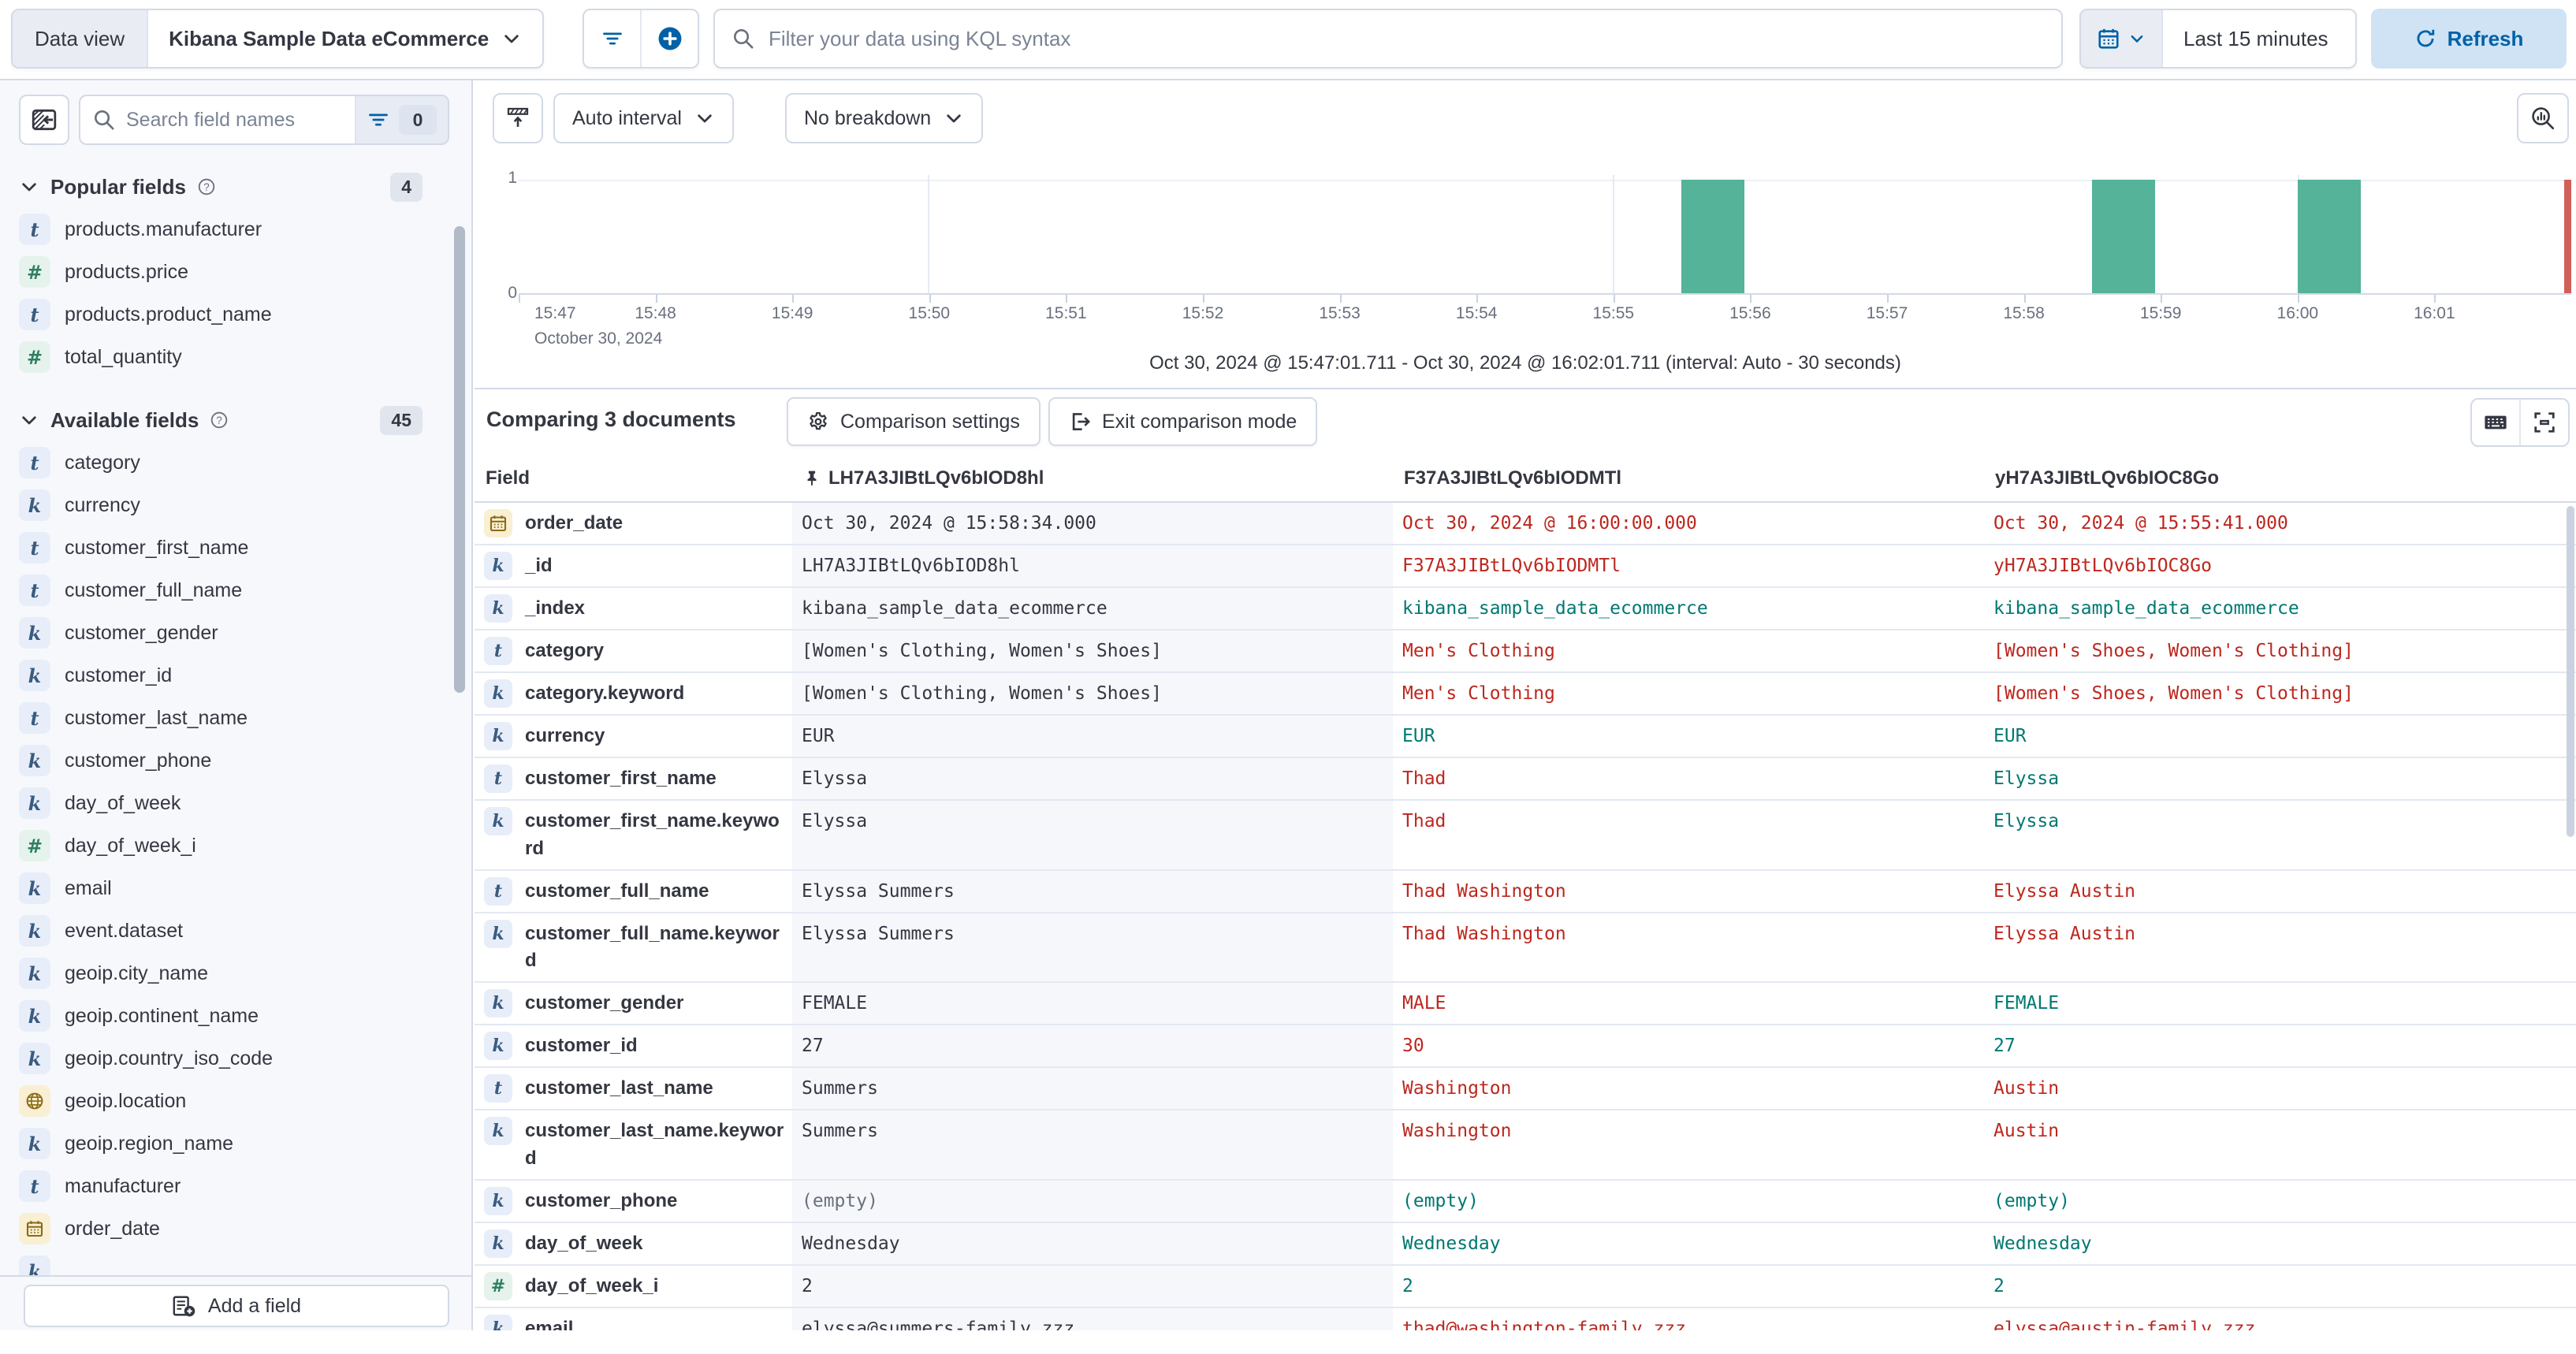 The width and height of the screenshot is (2576, 1354). Describe the element at coordinates (227, 272) in the screenshot. I see `field-list-item: # products.price` at that location.